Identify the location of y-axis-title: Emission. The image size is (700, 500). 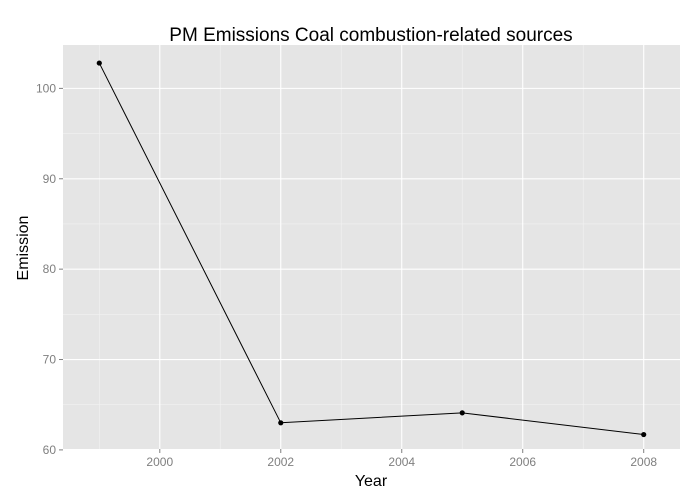
(23, 248).